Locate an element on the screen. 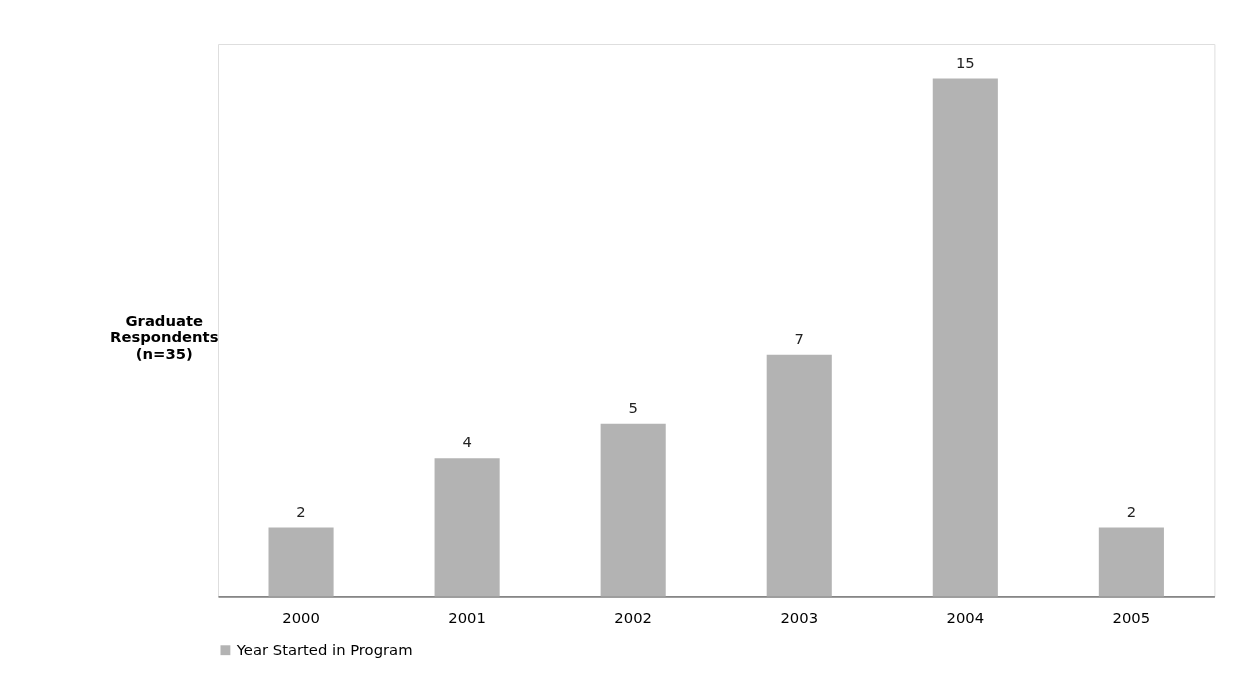  x-tick-label: 2002 is located at coordinates (633, 617).